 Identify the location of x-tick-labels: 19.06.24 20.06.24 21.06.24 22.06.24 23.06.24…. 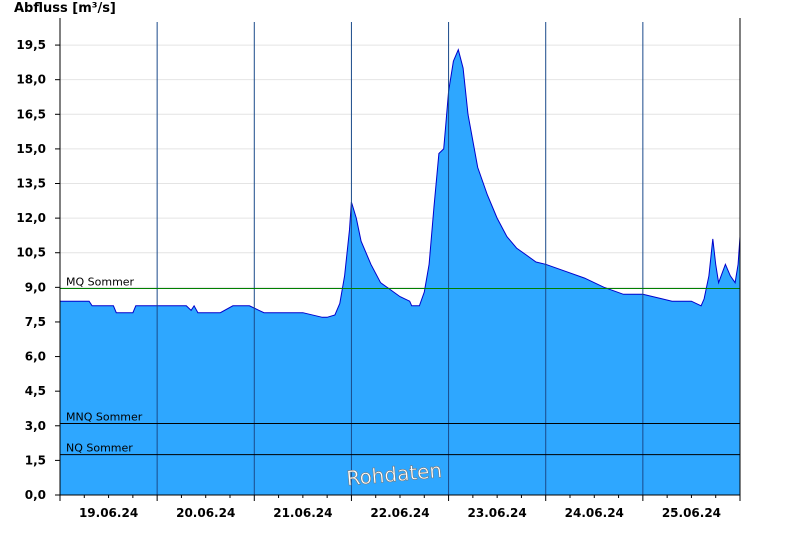
(400, 513).